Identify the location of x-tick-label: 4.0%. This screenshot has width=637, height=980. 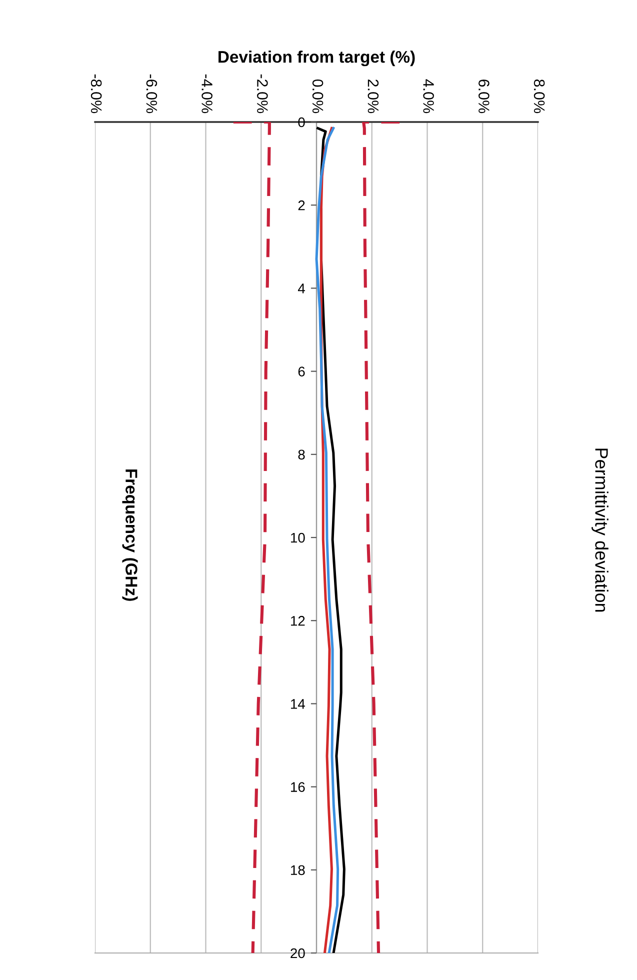
(428, 96).